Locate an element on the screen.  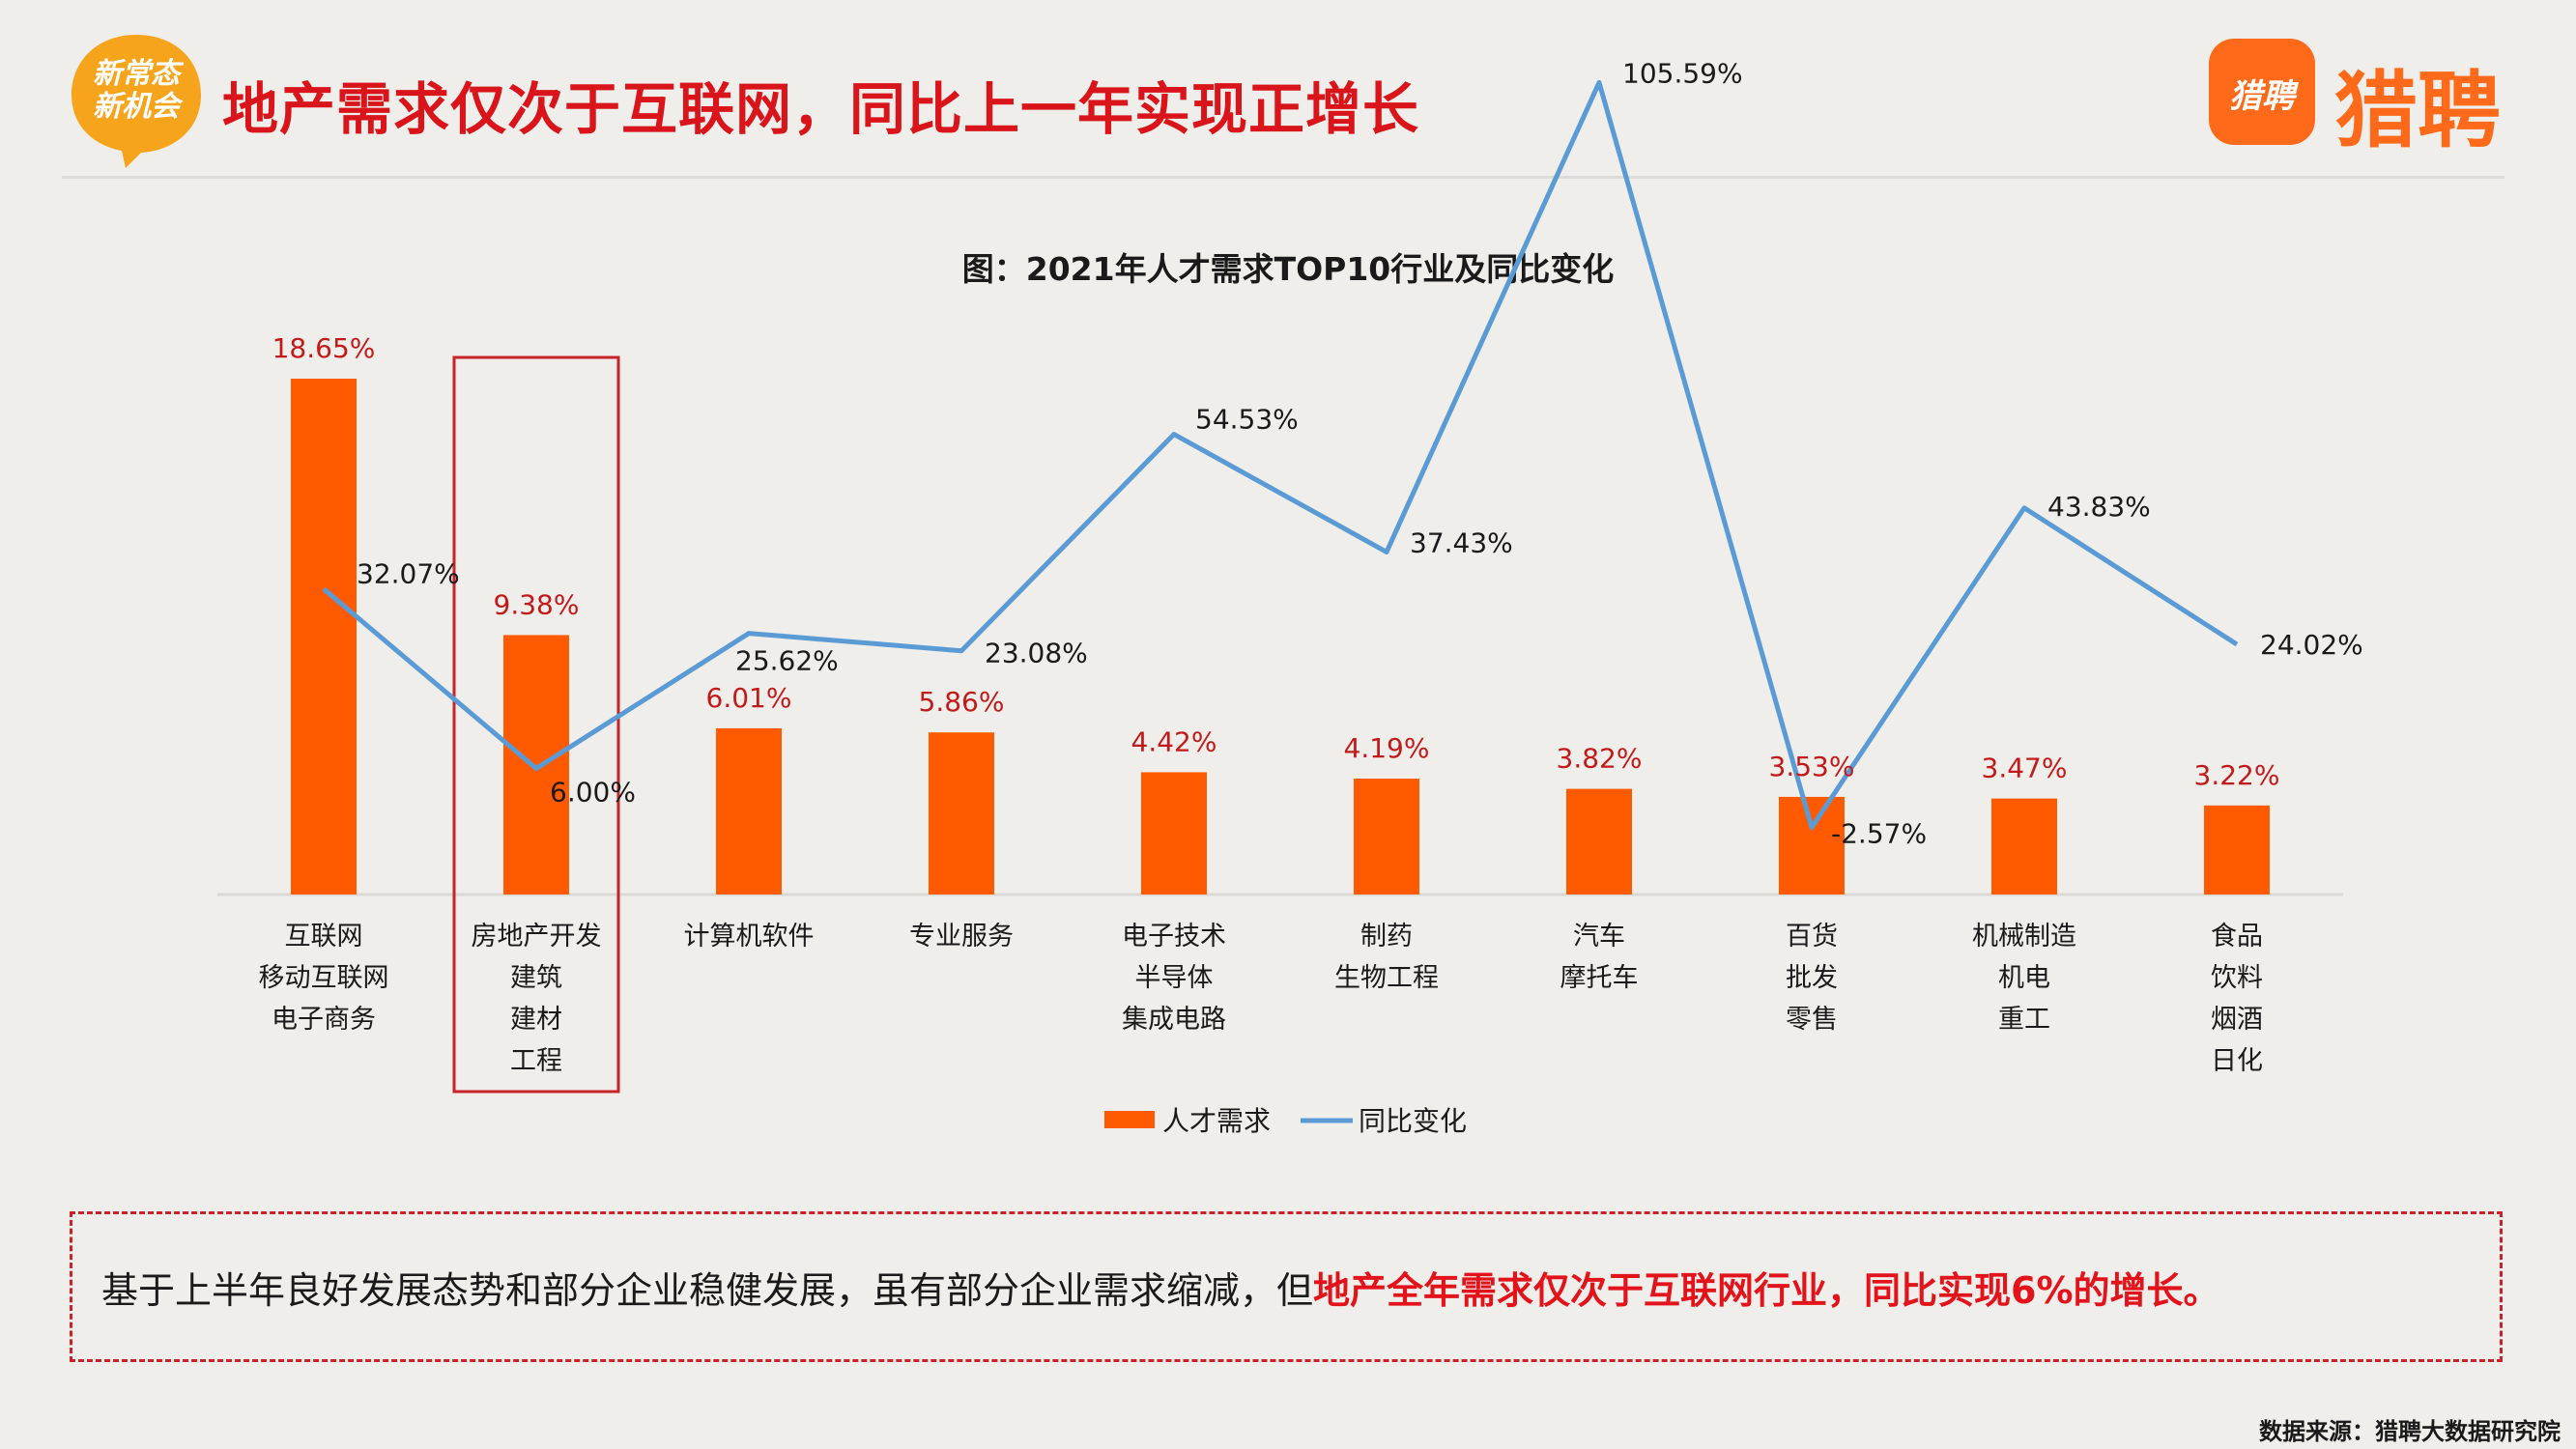
category-label: 电子技术 is located at coordinates (1174, 937).